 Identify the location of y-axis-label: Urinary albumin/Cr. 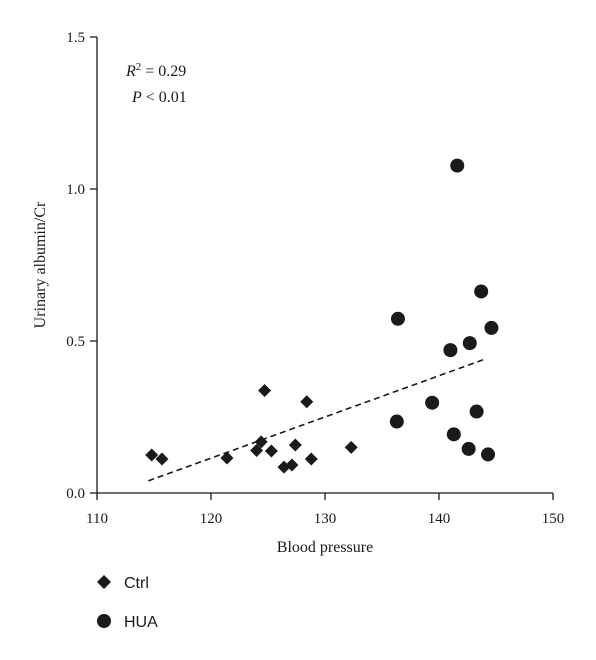
(40, 264).